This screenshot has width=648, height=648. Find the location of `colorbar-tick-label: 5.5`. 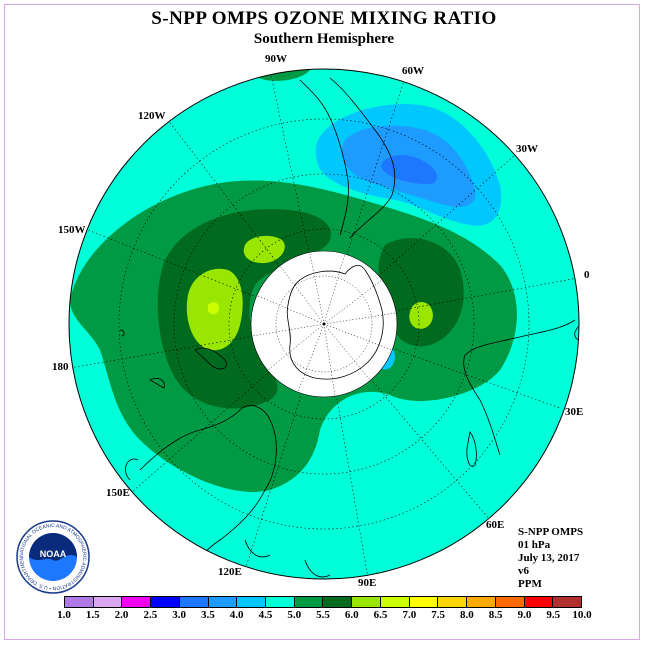

colorbar-tick-label: 5.5 is located at coordinates (323, 615).